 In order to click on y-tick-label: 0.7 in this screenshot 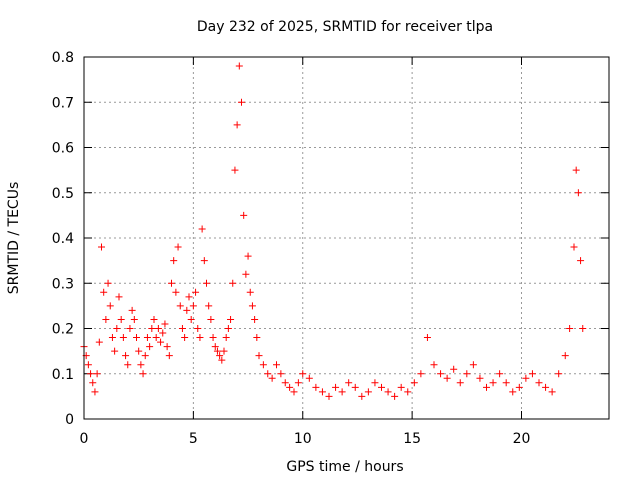, I will do `click(63, 103)`.